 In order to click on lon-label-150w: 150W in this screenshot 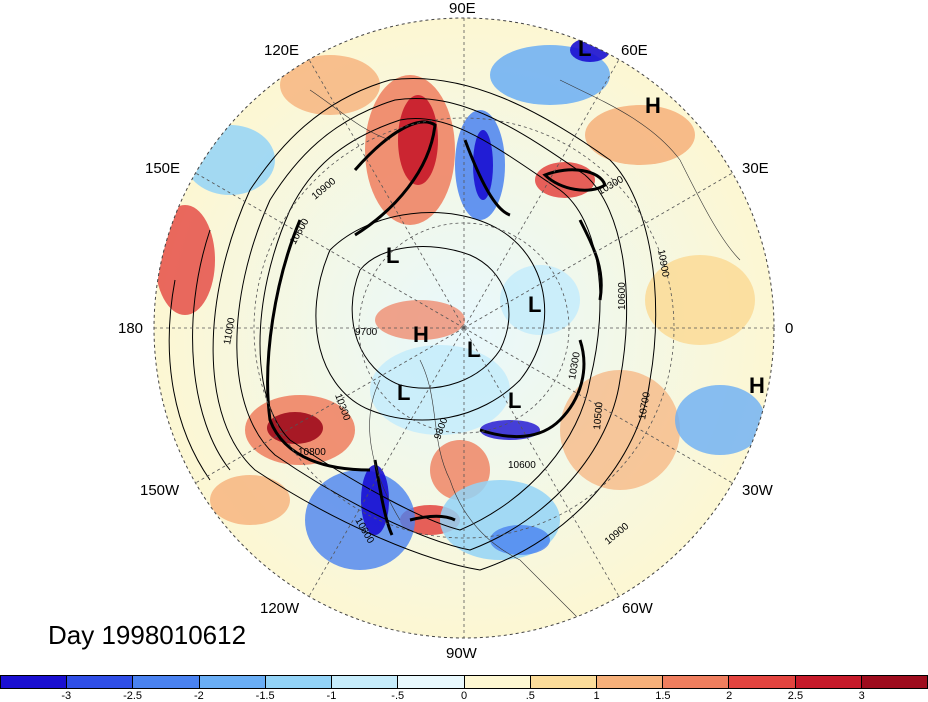, I will do `click(160, 490)`.